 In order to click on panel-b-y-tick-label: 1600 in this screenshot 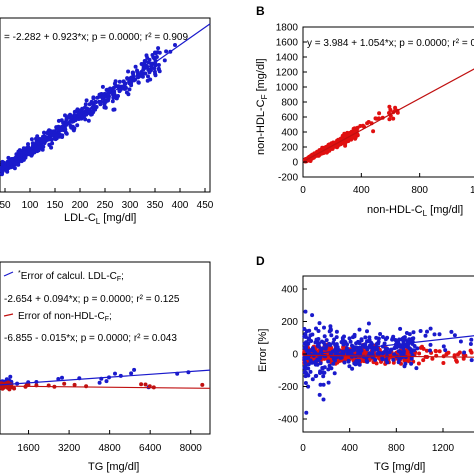, I will do `click(287, 43)`.